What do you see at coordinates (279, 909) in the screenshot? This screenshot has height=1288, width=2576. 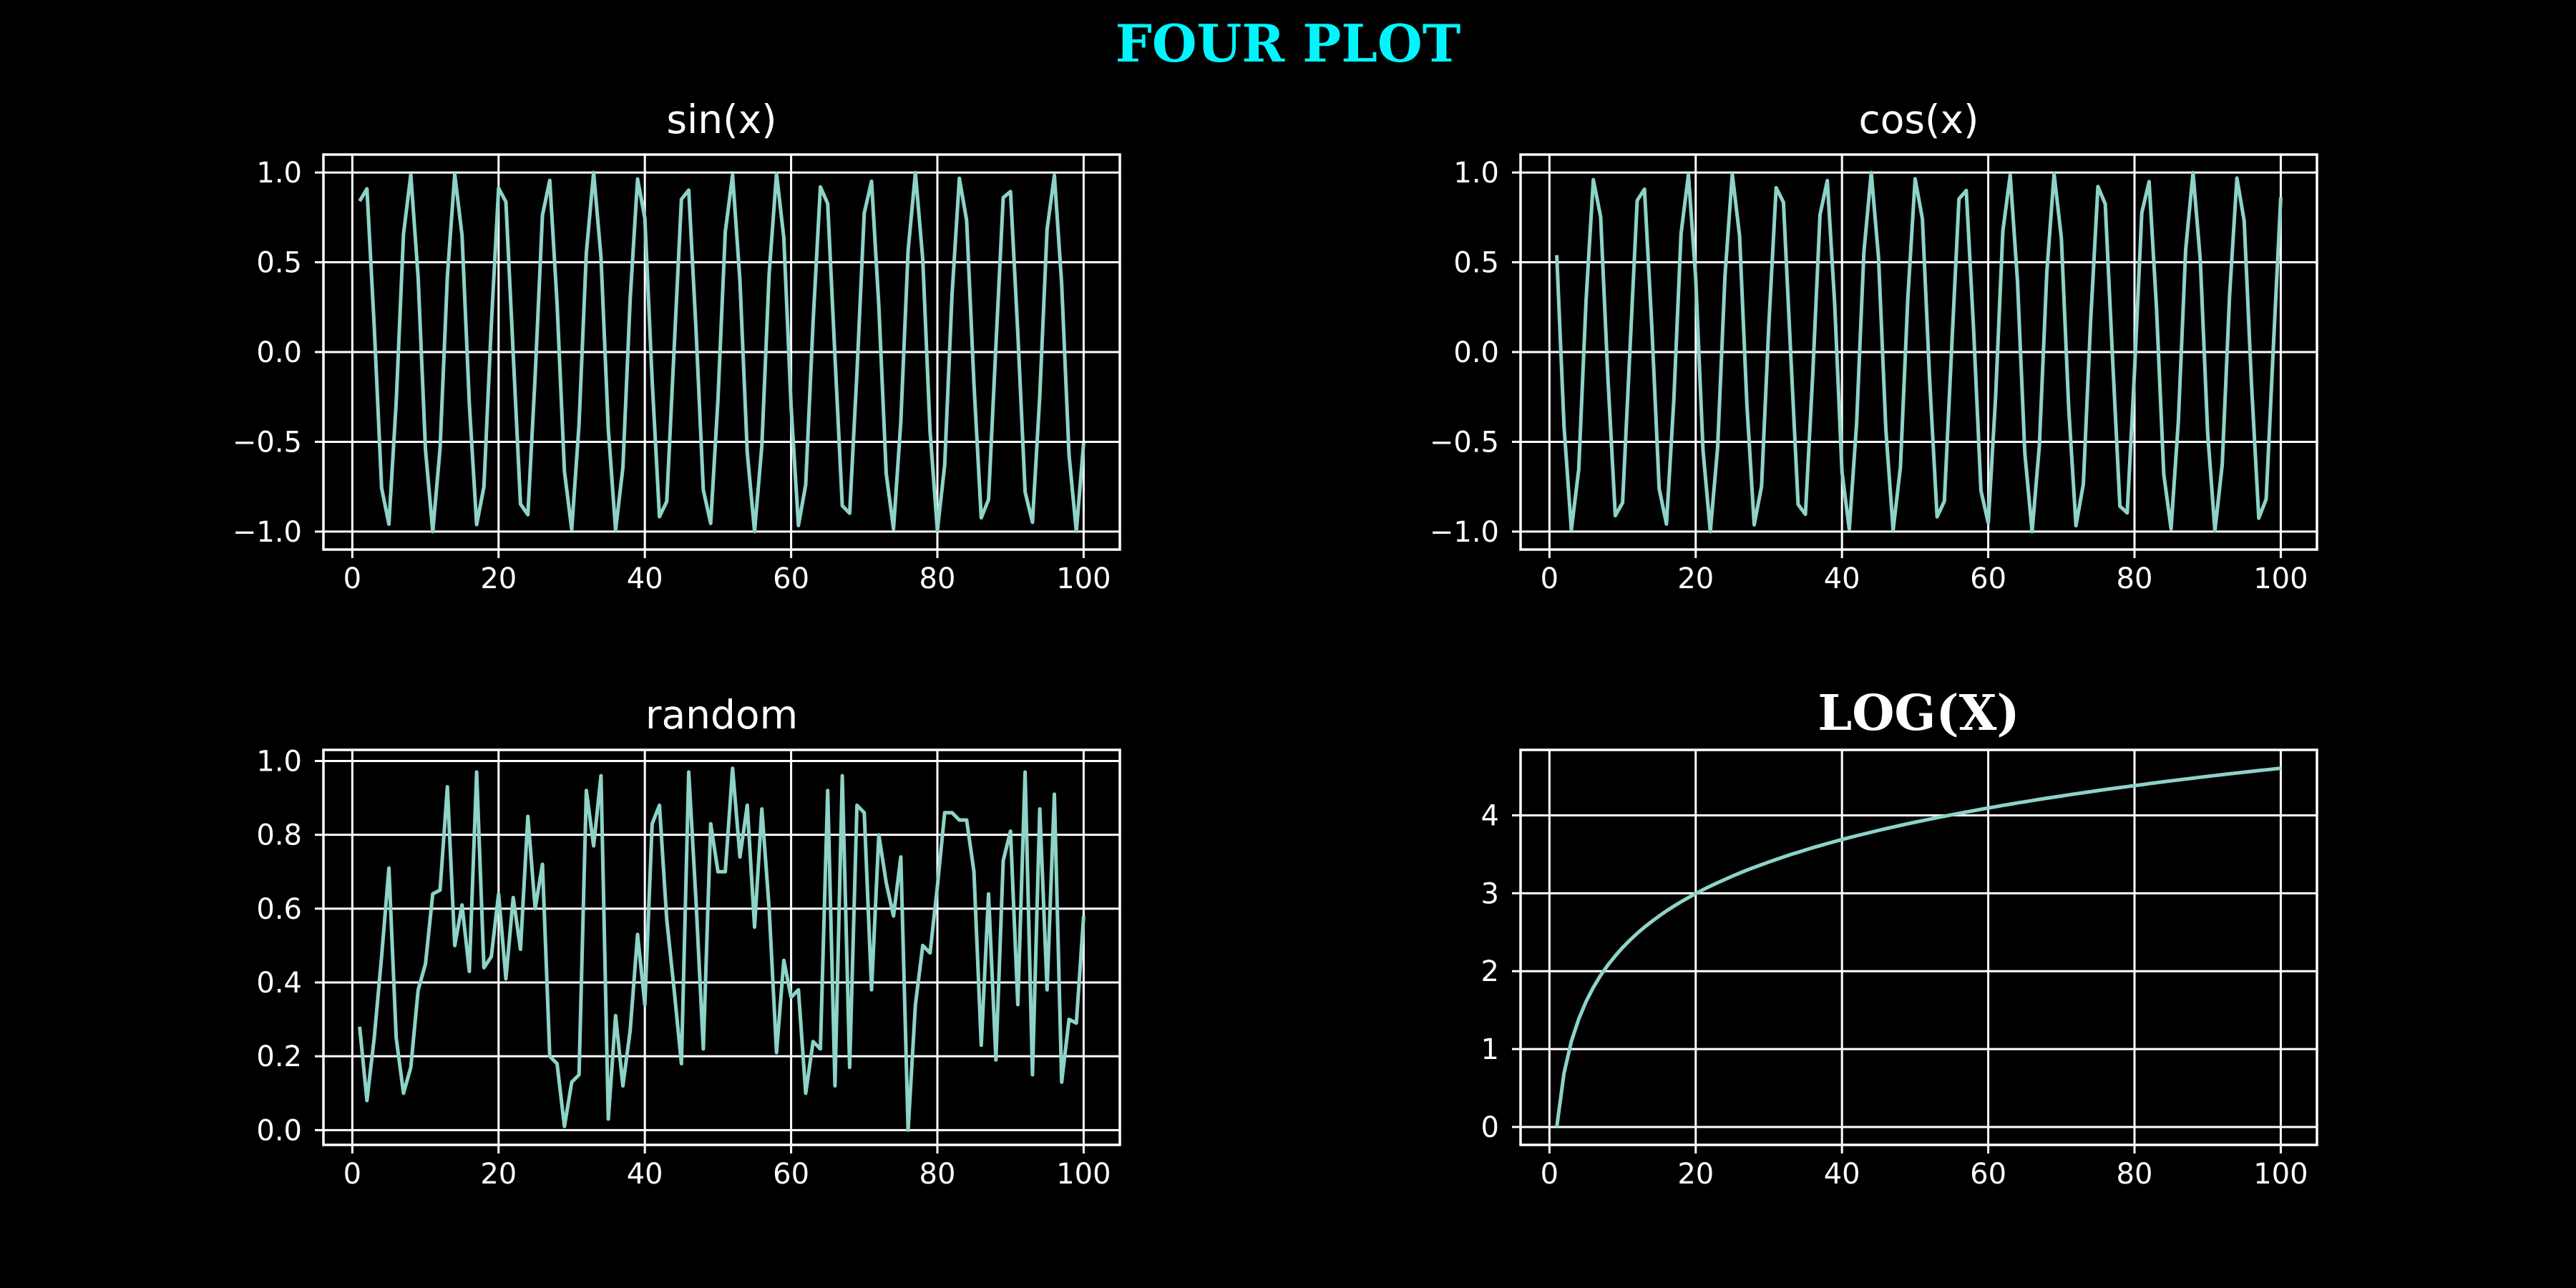 I see `y-tick-label: 0.6` at bounding box center [279, 909].